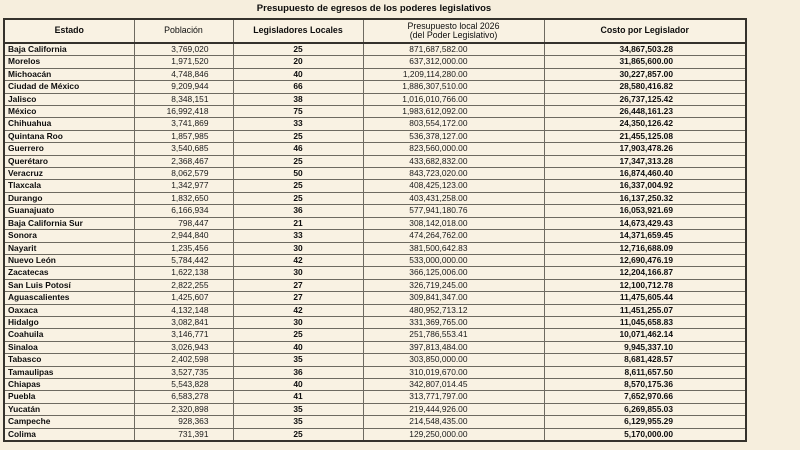  What do you see at coordinates (69, 422) in the screenshot?
I see `cell-estado: Campeche` at bounding box center [69, 422].